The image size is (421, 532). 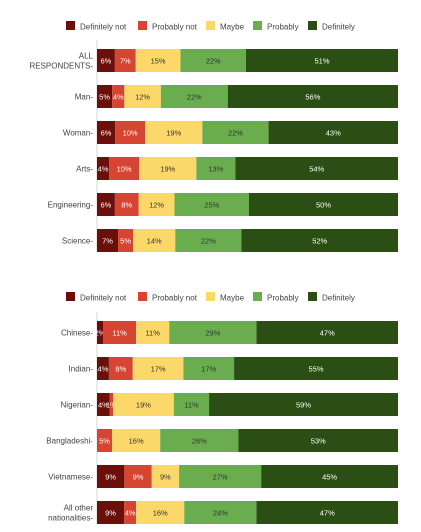 What do you see at coordinates (338, 27) in the screenshot?
I see `legend-label: Definitely` at bounding box center [338, 27].